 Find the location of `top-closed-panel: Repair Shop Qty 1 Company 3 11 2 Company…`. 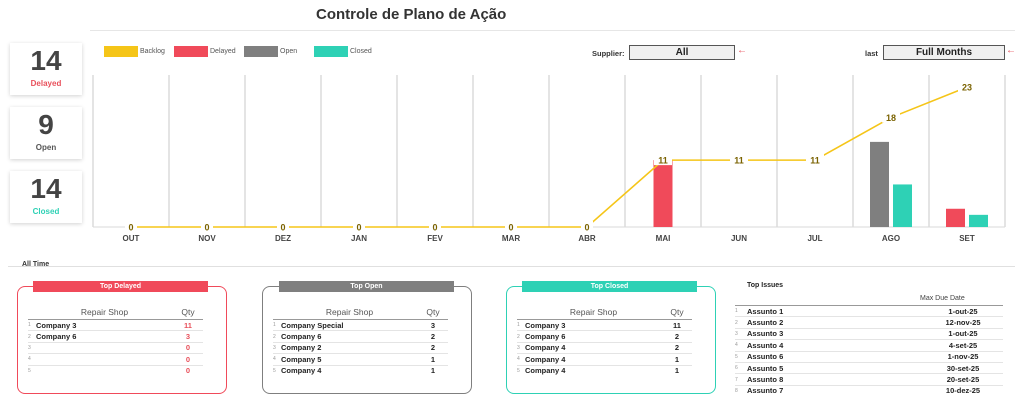

top-closed-panel: Repair Shop Qty 1 Company 3 11 2 Company… is located at coordinates (611, 340).